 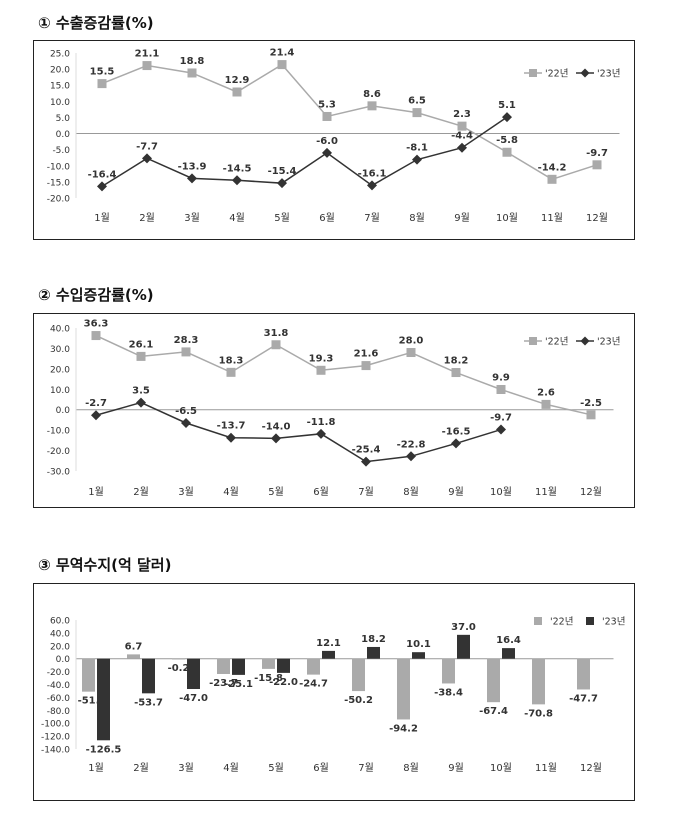 I want to click on data-label-23: -16.5, so click(x=456, y=431).